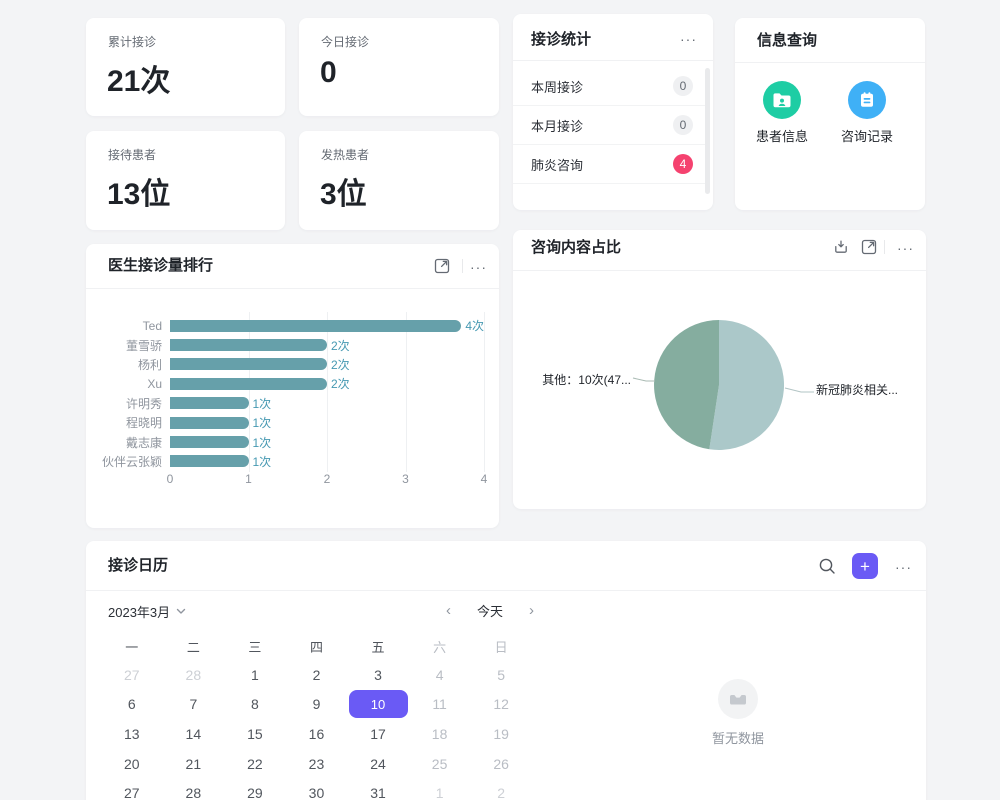 The height and width of the screenshot is (800, 1000). What do you see at coordinates (193, 704) in the screenshot?
I see `calendar-day: 7` at bounding box center [193, 704].